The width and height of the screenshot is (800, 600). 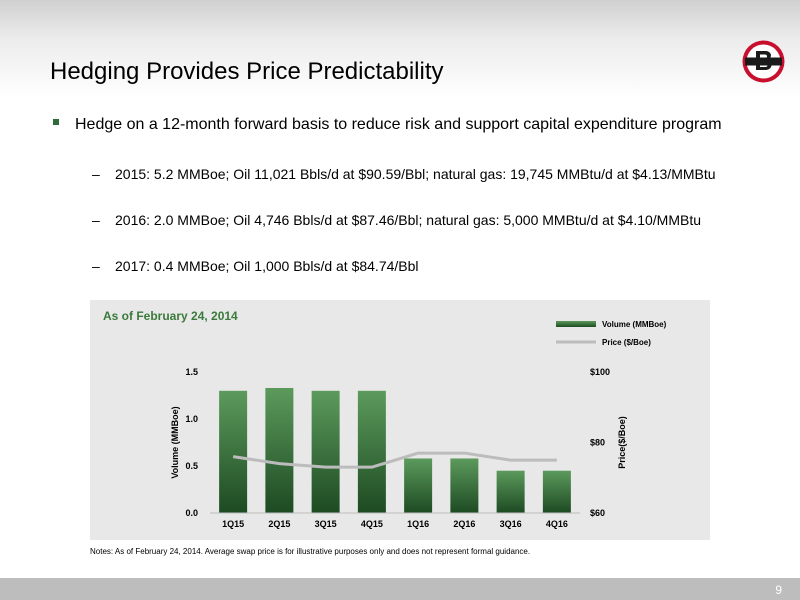 I want to click on x-tick-label: 2Q16, so click(x=464, y=524).